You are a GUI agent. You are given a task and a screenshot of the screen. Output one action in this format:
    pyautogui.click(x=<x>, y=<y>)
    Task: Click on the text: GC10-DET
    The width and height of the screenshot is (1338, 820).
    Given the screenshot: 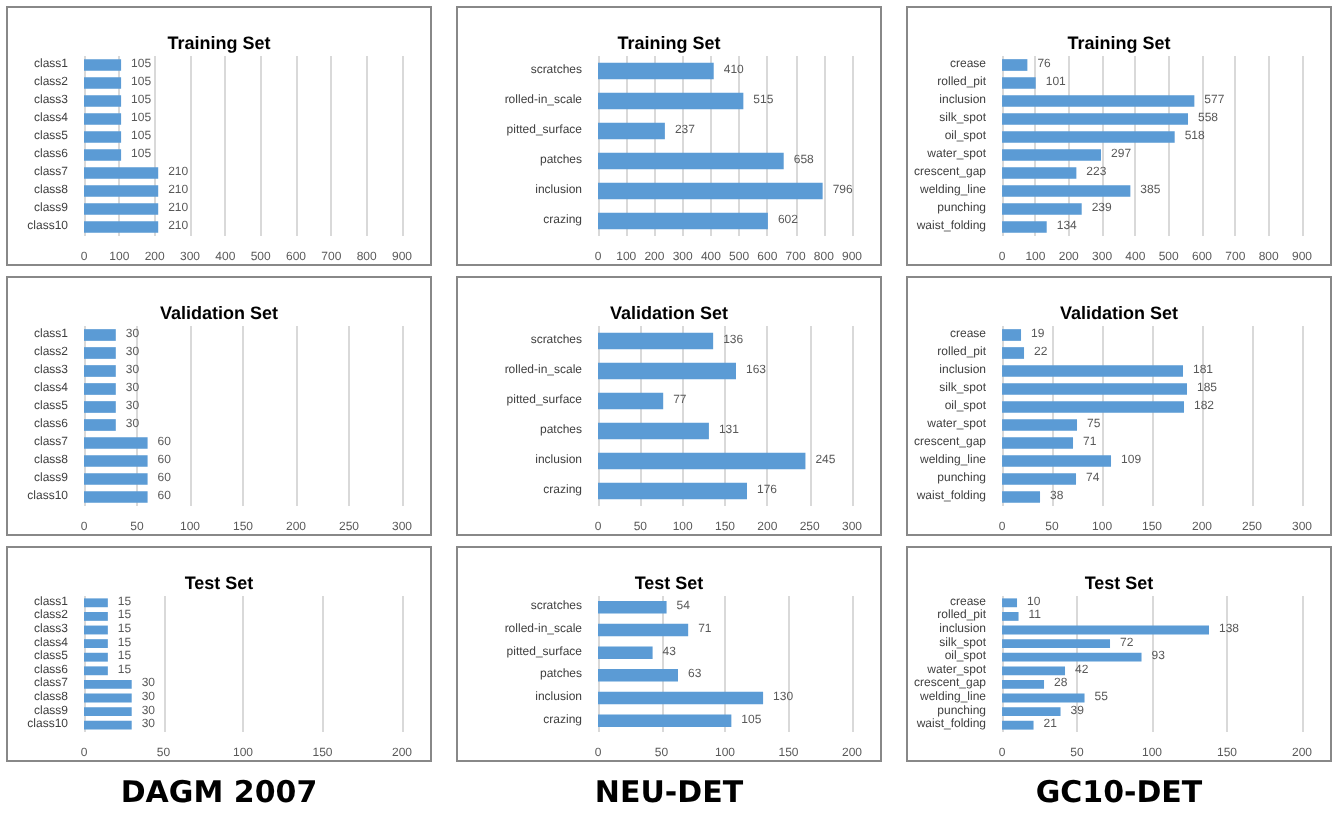 What is the action you would take?
    pyautogui.click(x=1119, y=792)
    